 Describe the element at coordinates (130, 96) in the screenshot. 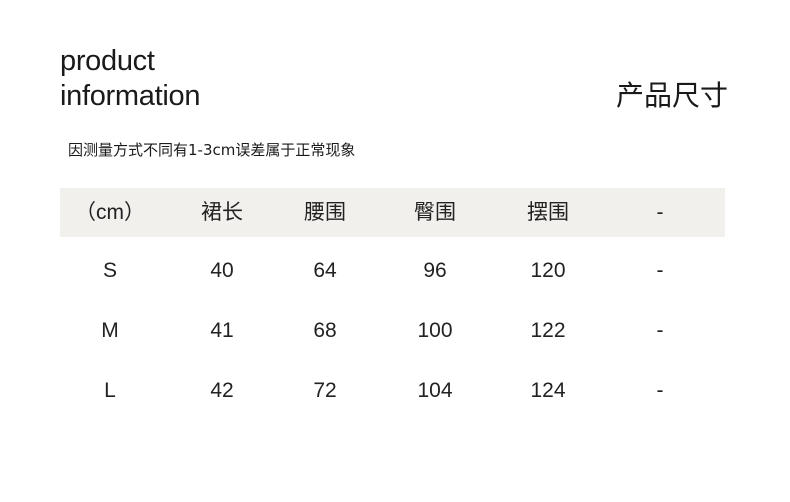

I see `title-english-line2: information` at that location.